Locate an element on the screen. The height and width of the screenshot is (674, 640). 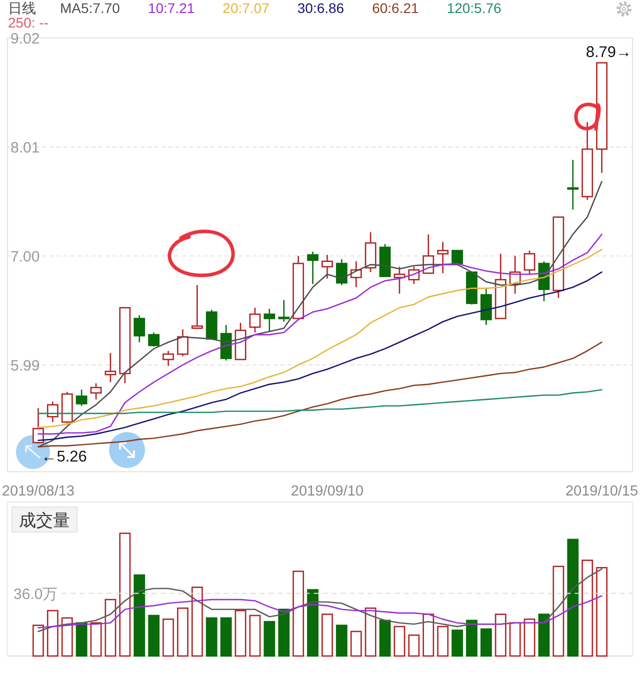
text: 60:6.21 is located at coordinates (396, 8).